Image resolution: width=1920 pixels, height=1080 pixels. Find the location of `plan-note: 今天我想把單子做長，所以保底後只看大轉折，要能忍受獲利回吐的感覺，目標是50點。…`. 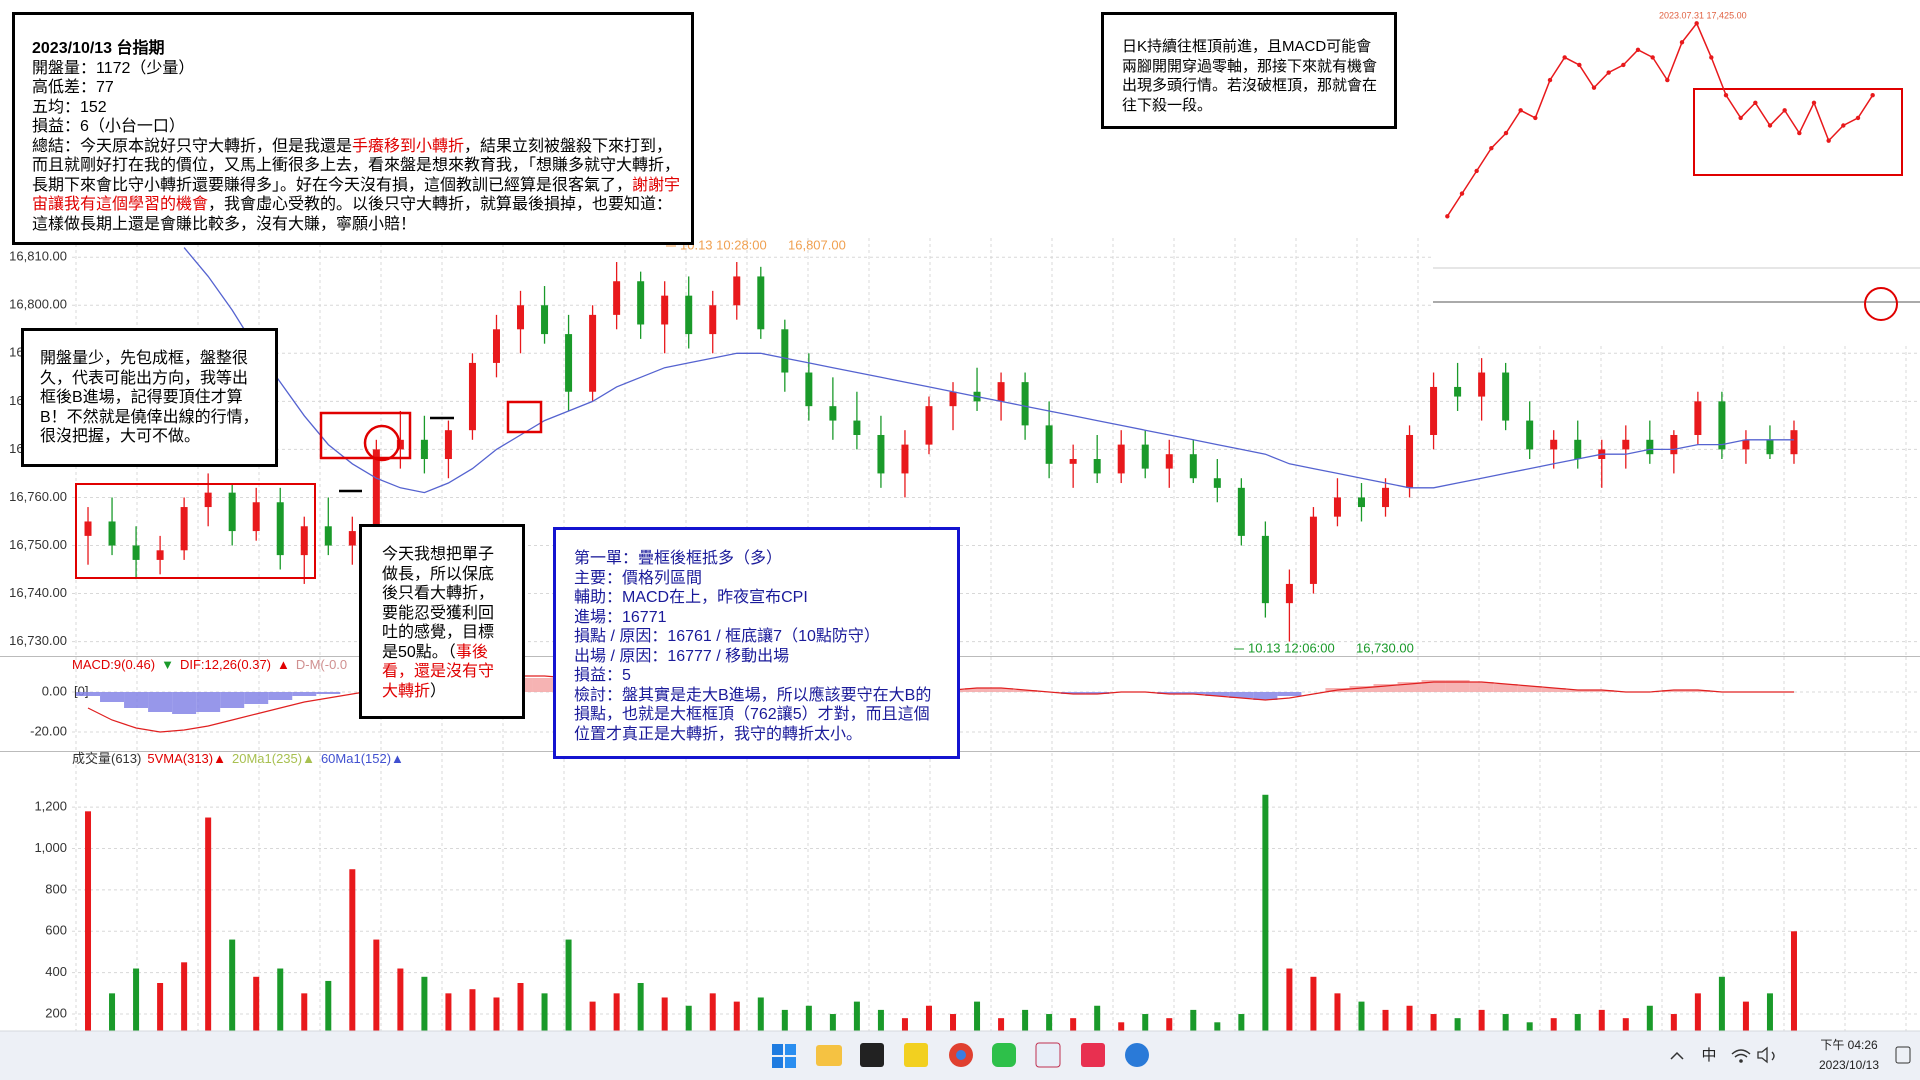

plan-note: 今天我想把單子做長，所以保底後只看大轉折，要能忍受獲利回吐的感覺，目標是50點。… is located at coordinates (442, 621).